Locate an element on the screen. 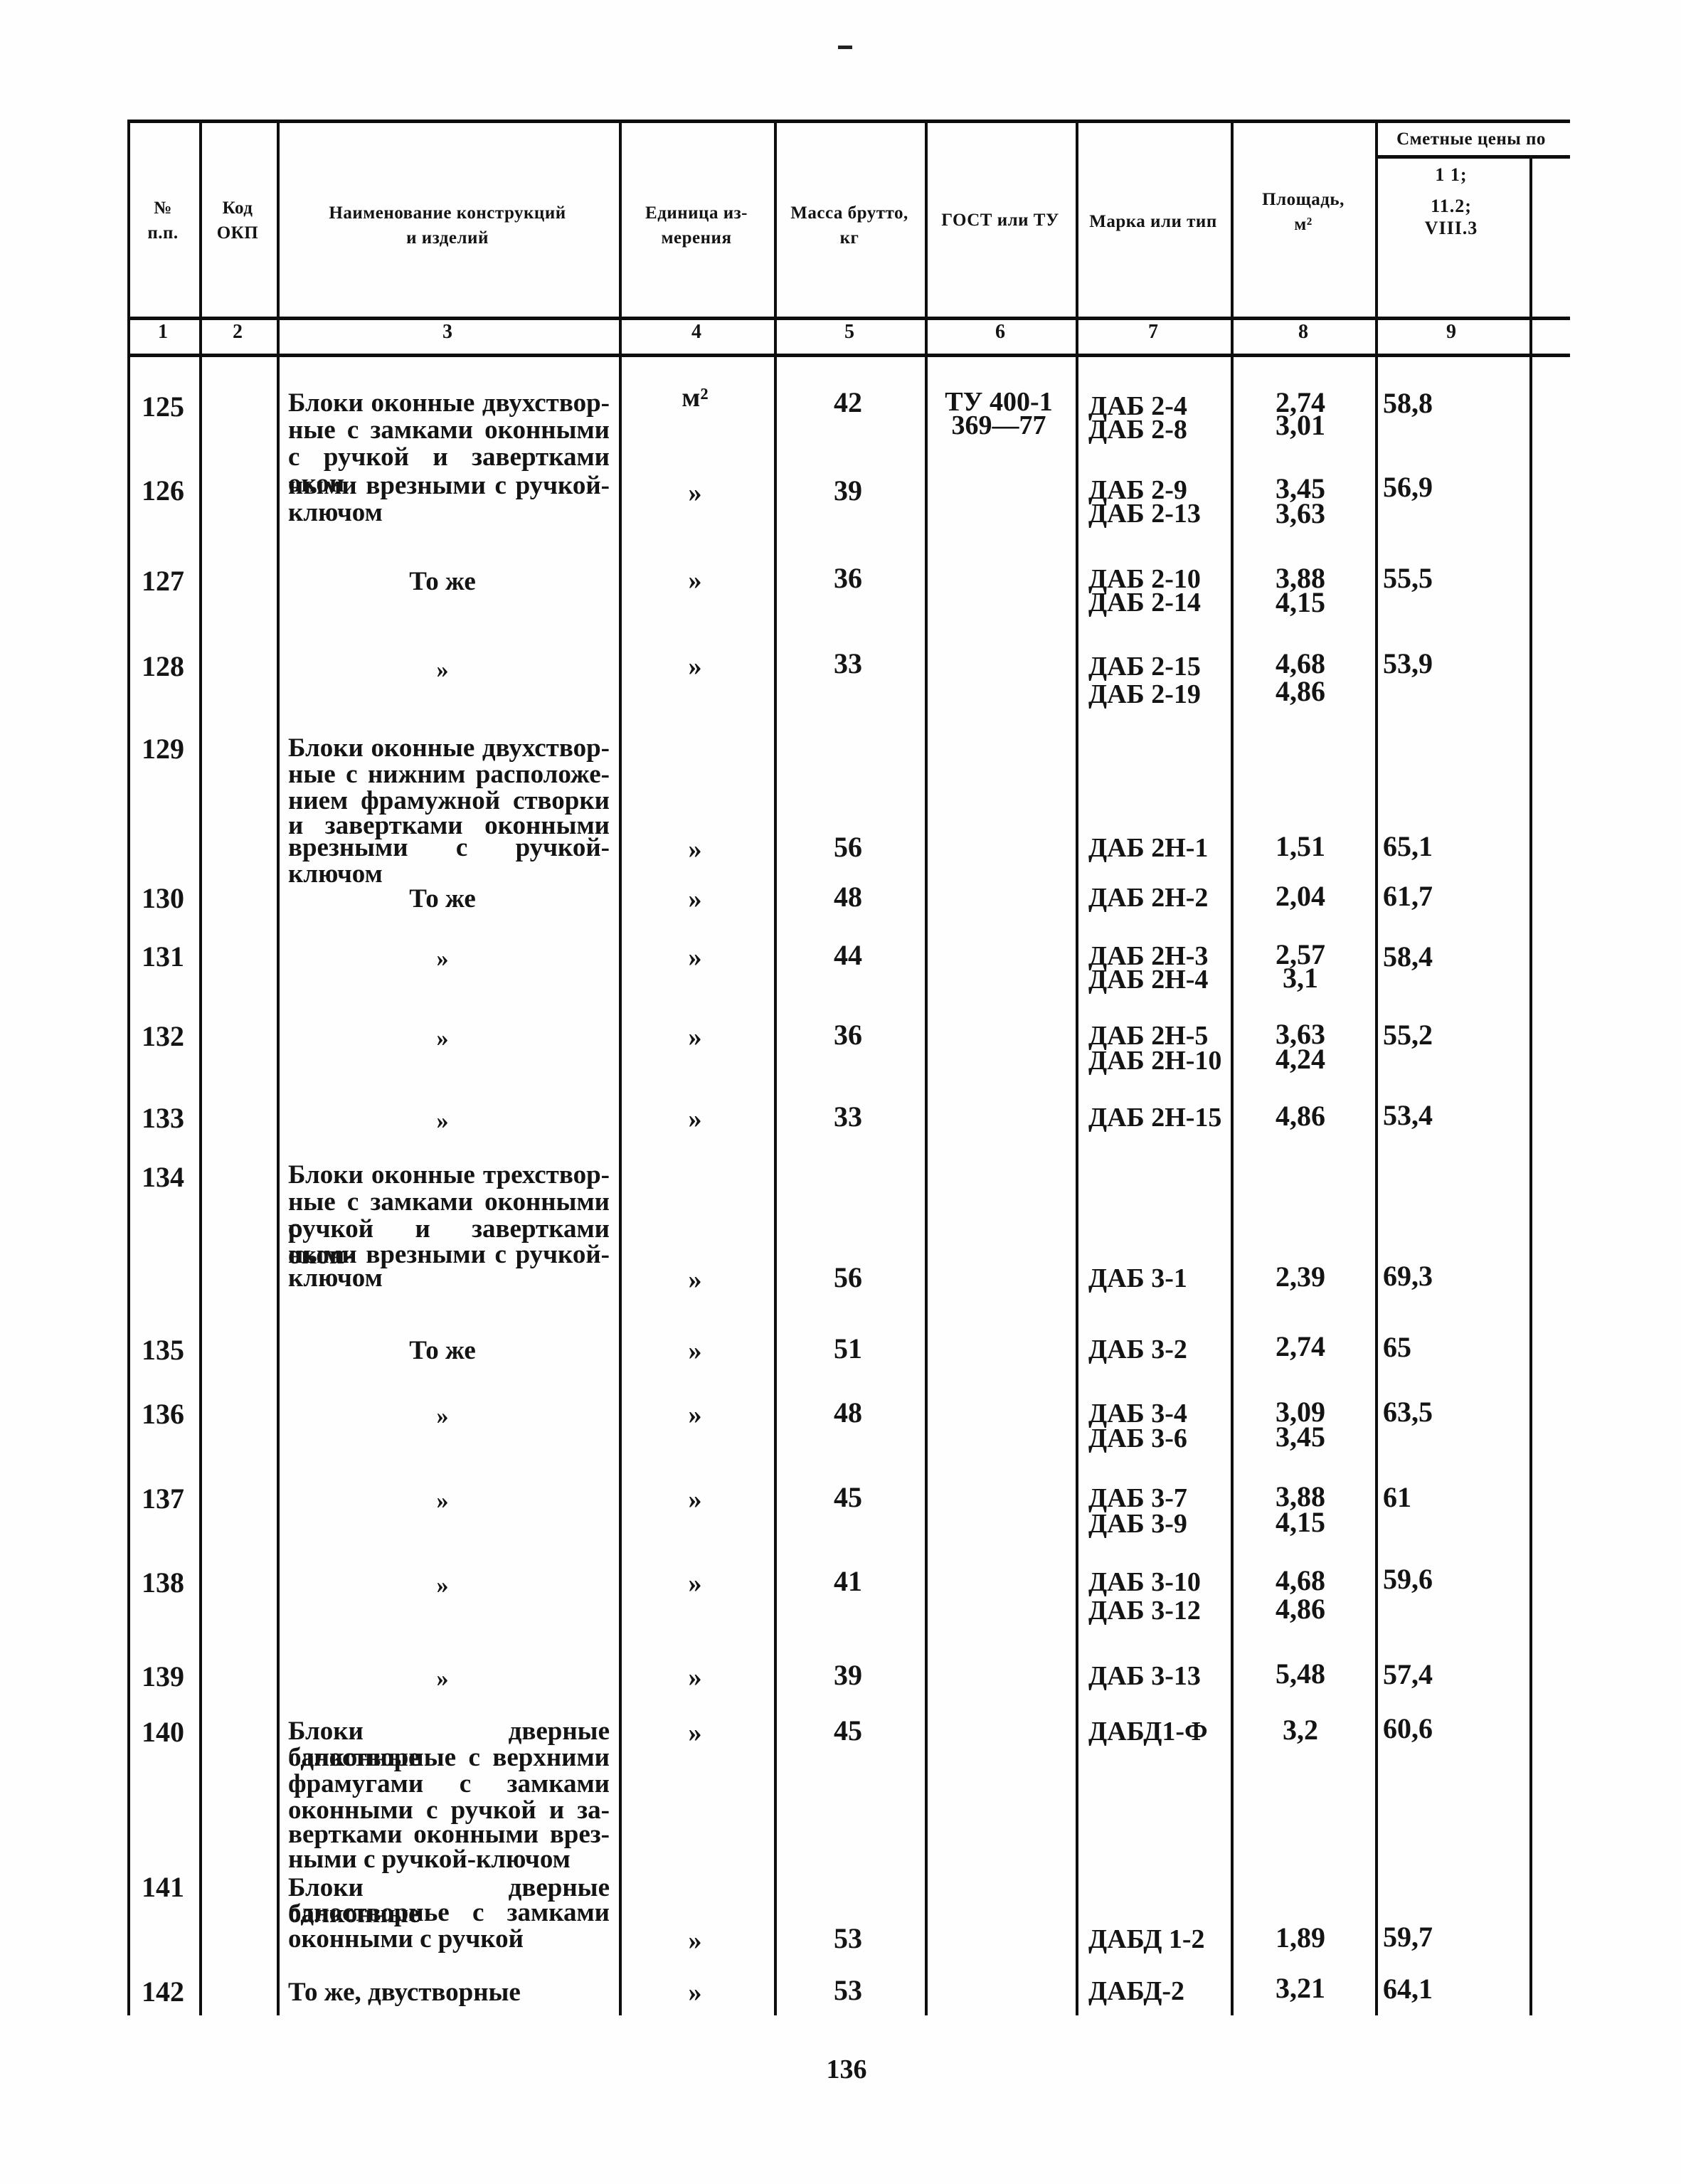 This screenshot has height=2184, width=1681. name-line: и завертками оконными is located at coordinates (449, 825).